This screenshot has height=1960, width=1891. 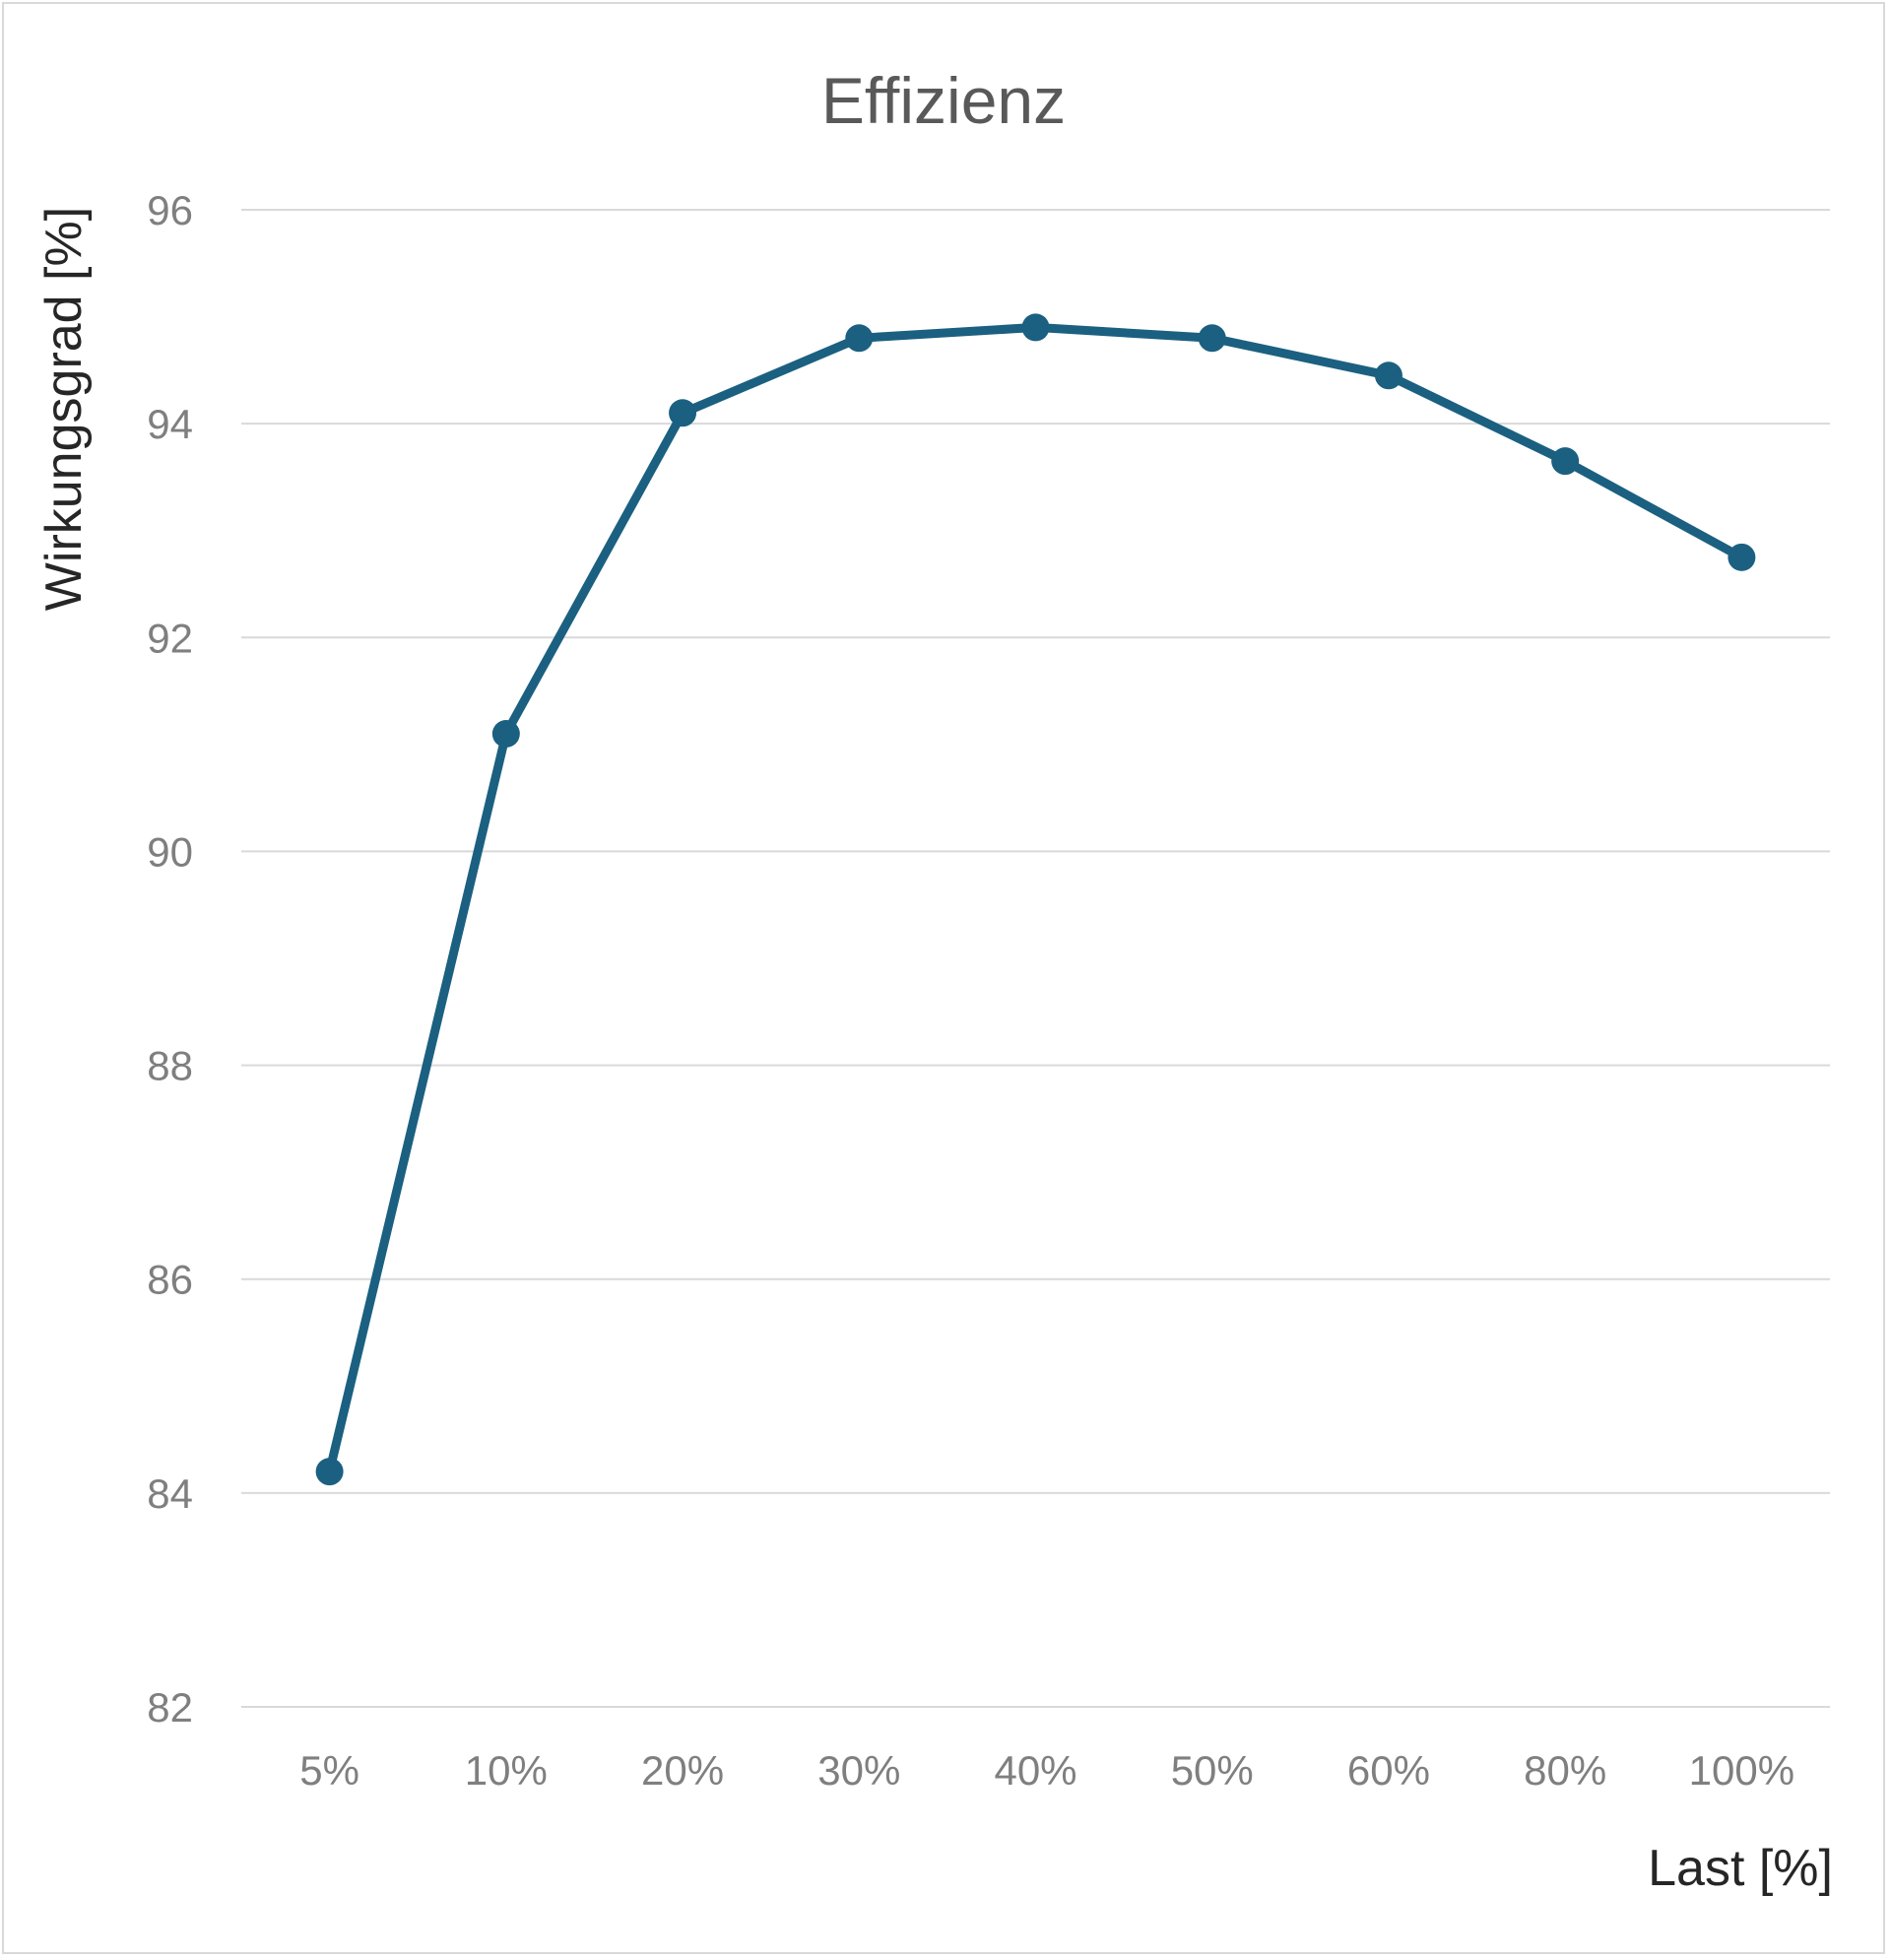 I want to click on x-tick-label: 80%, so click(x=1565, y=1771).